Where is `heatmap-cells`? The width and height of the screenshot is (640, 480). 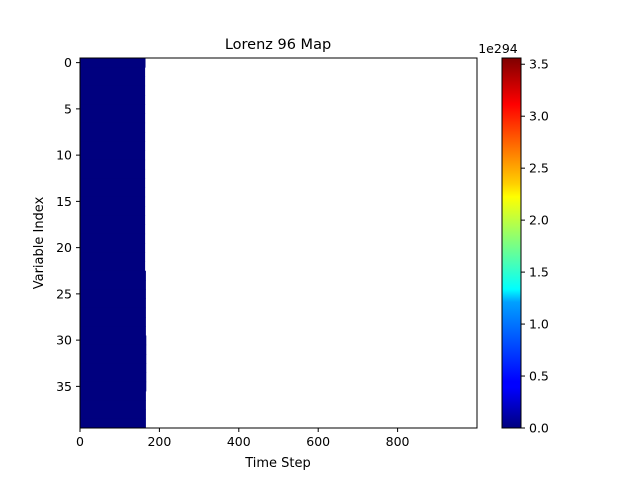
heatmap-cells is located at coordinates (113, 243).